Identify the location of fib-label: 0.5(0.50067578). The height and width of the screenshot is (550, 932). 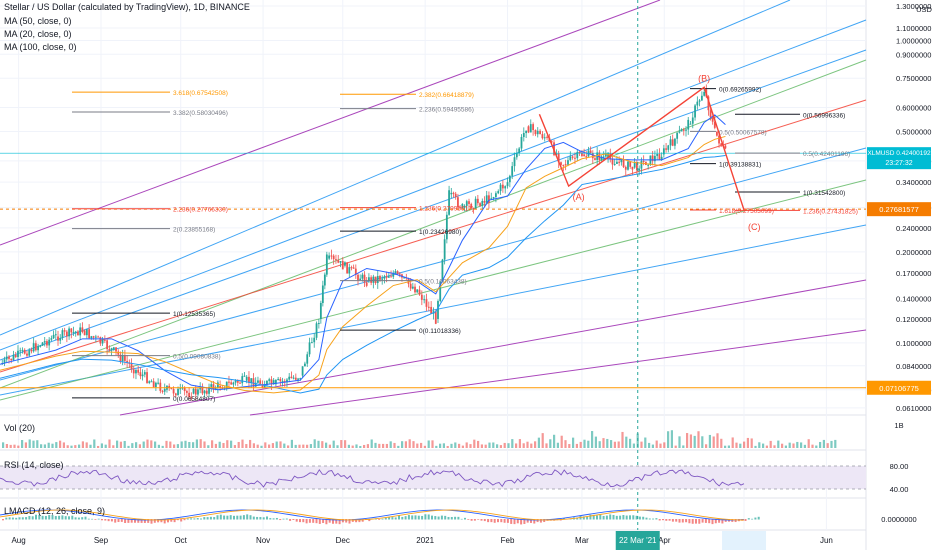
(743, 132).